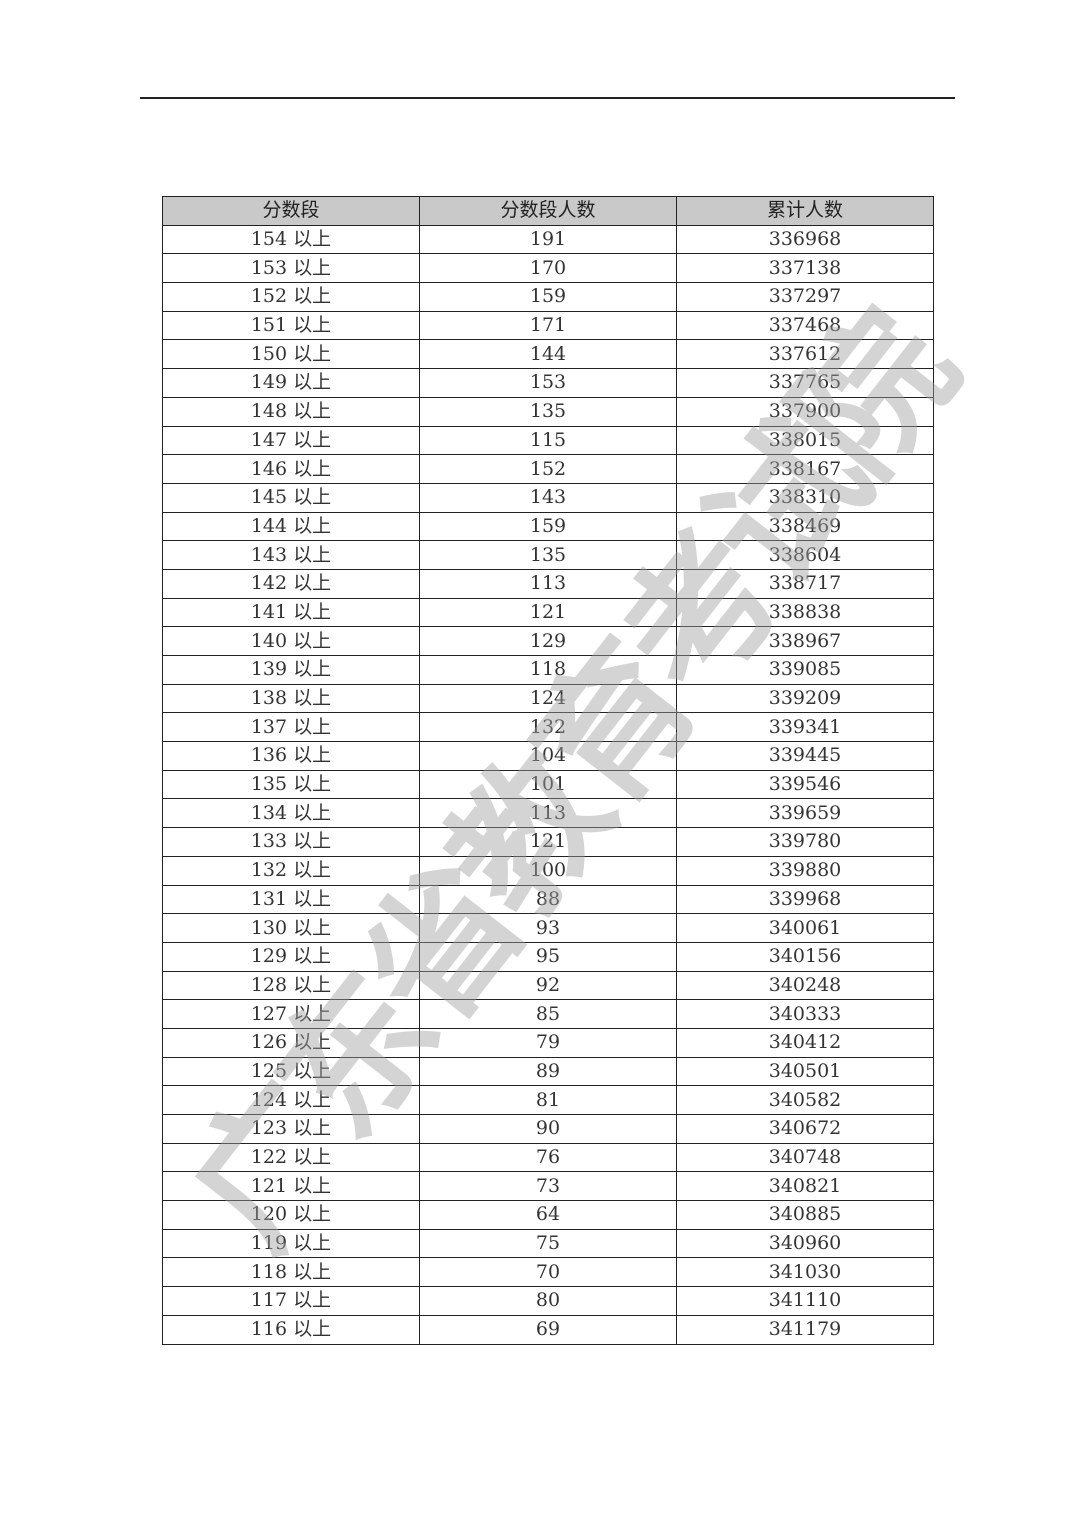 This screenshot has height=1527, width=1080. What do you see at coordinates (548, 842) in the screenshot?
I see `count-cell: 121` at bounding box center [548, 842].